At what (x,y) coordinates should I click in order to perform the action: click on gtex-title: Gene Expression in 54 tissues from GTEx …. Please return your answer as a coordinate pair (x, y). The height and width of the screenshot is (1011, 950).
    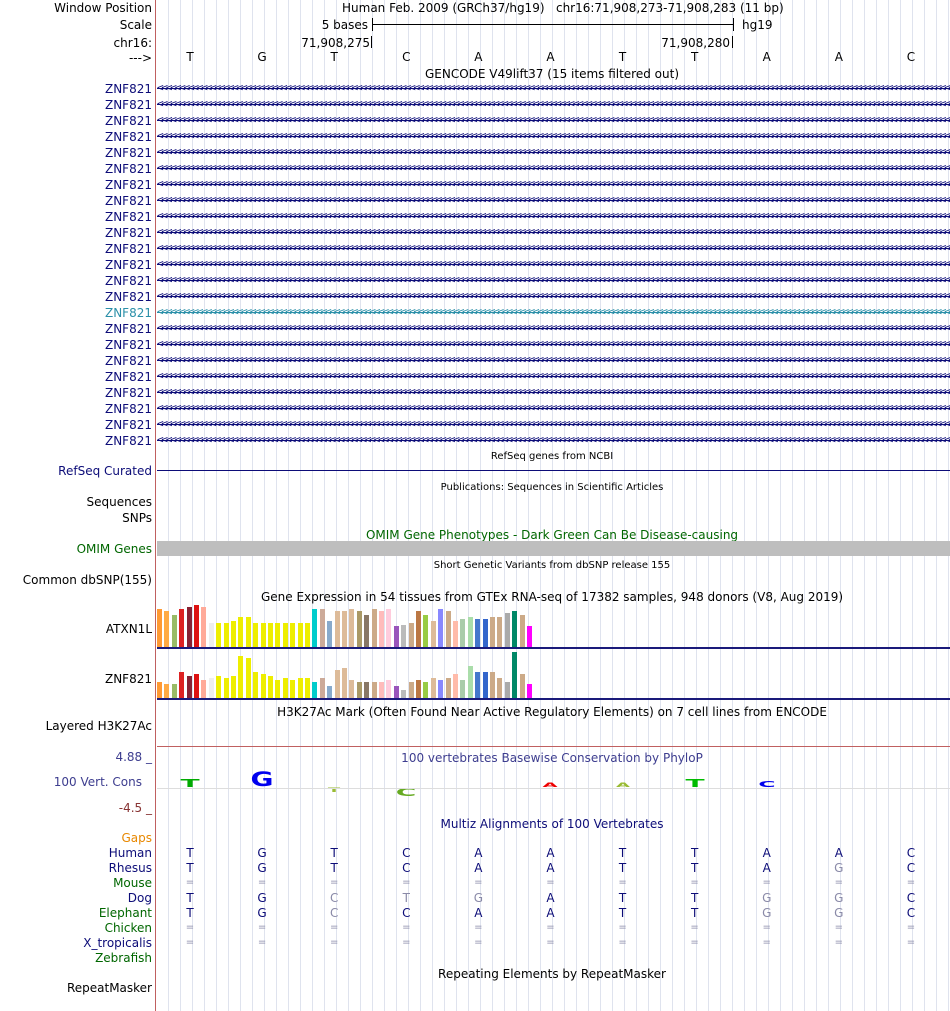
    Looking at the image, I should click on (552, 597).